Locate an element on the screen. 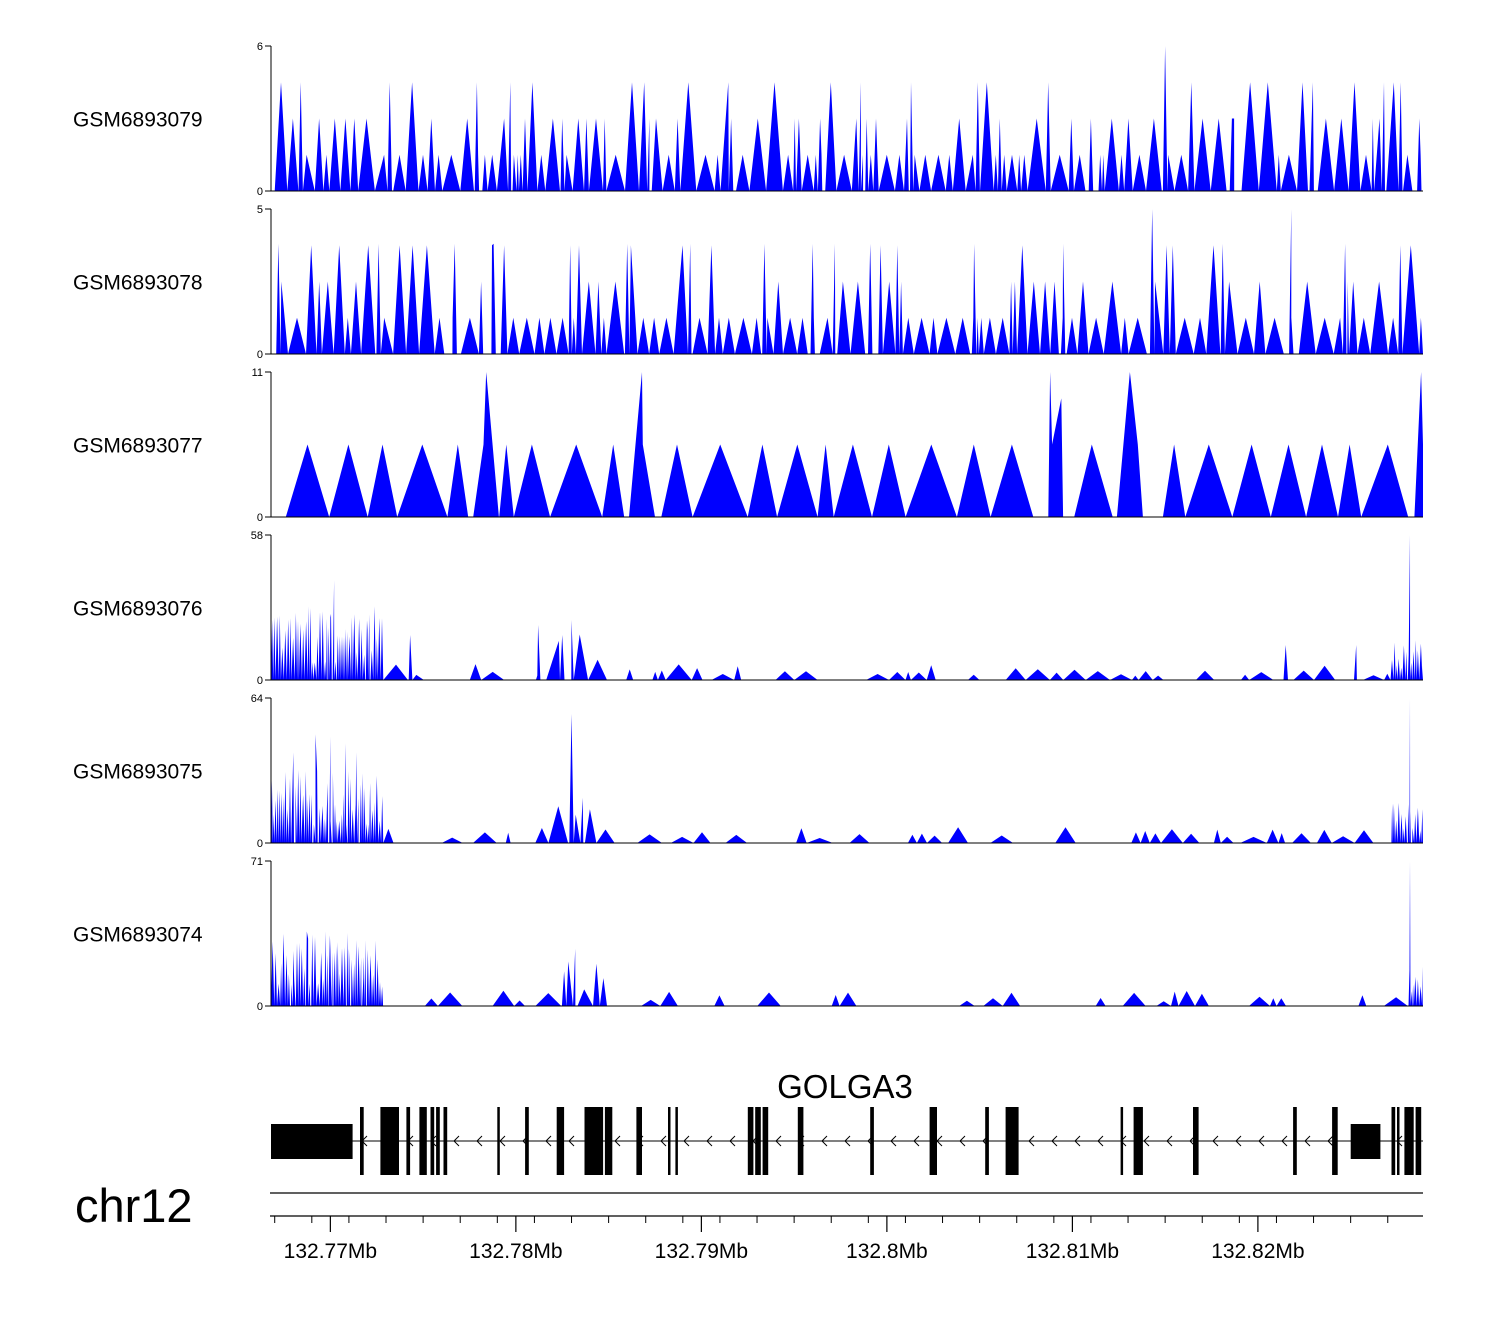 The height and width of the screenshot is (1320, 1500). major-tick-label: 132.8Mb is located at coordinates (887, 1251).